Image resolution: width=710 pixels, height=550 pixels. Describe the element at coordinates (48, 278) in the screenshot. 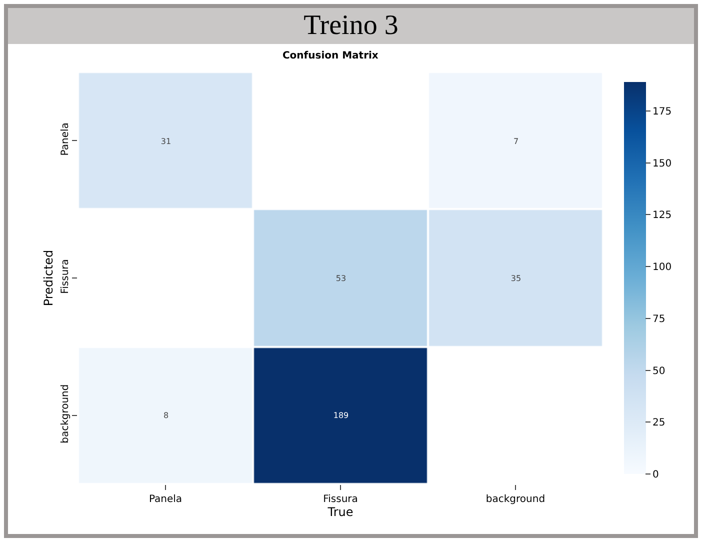

I see `y-axis-title: Predicted` at that location.